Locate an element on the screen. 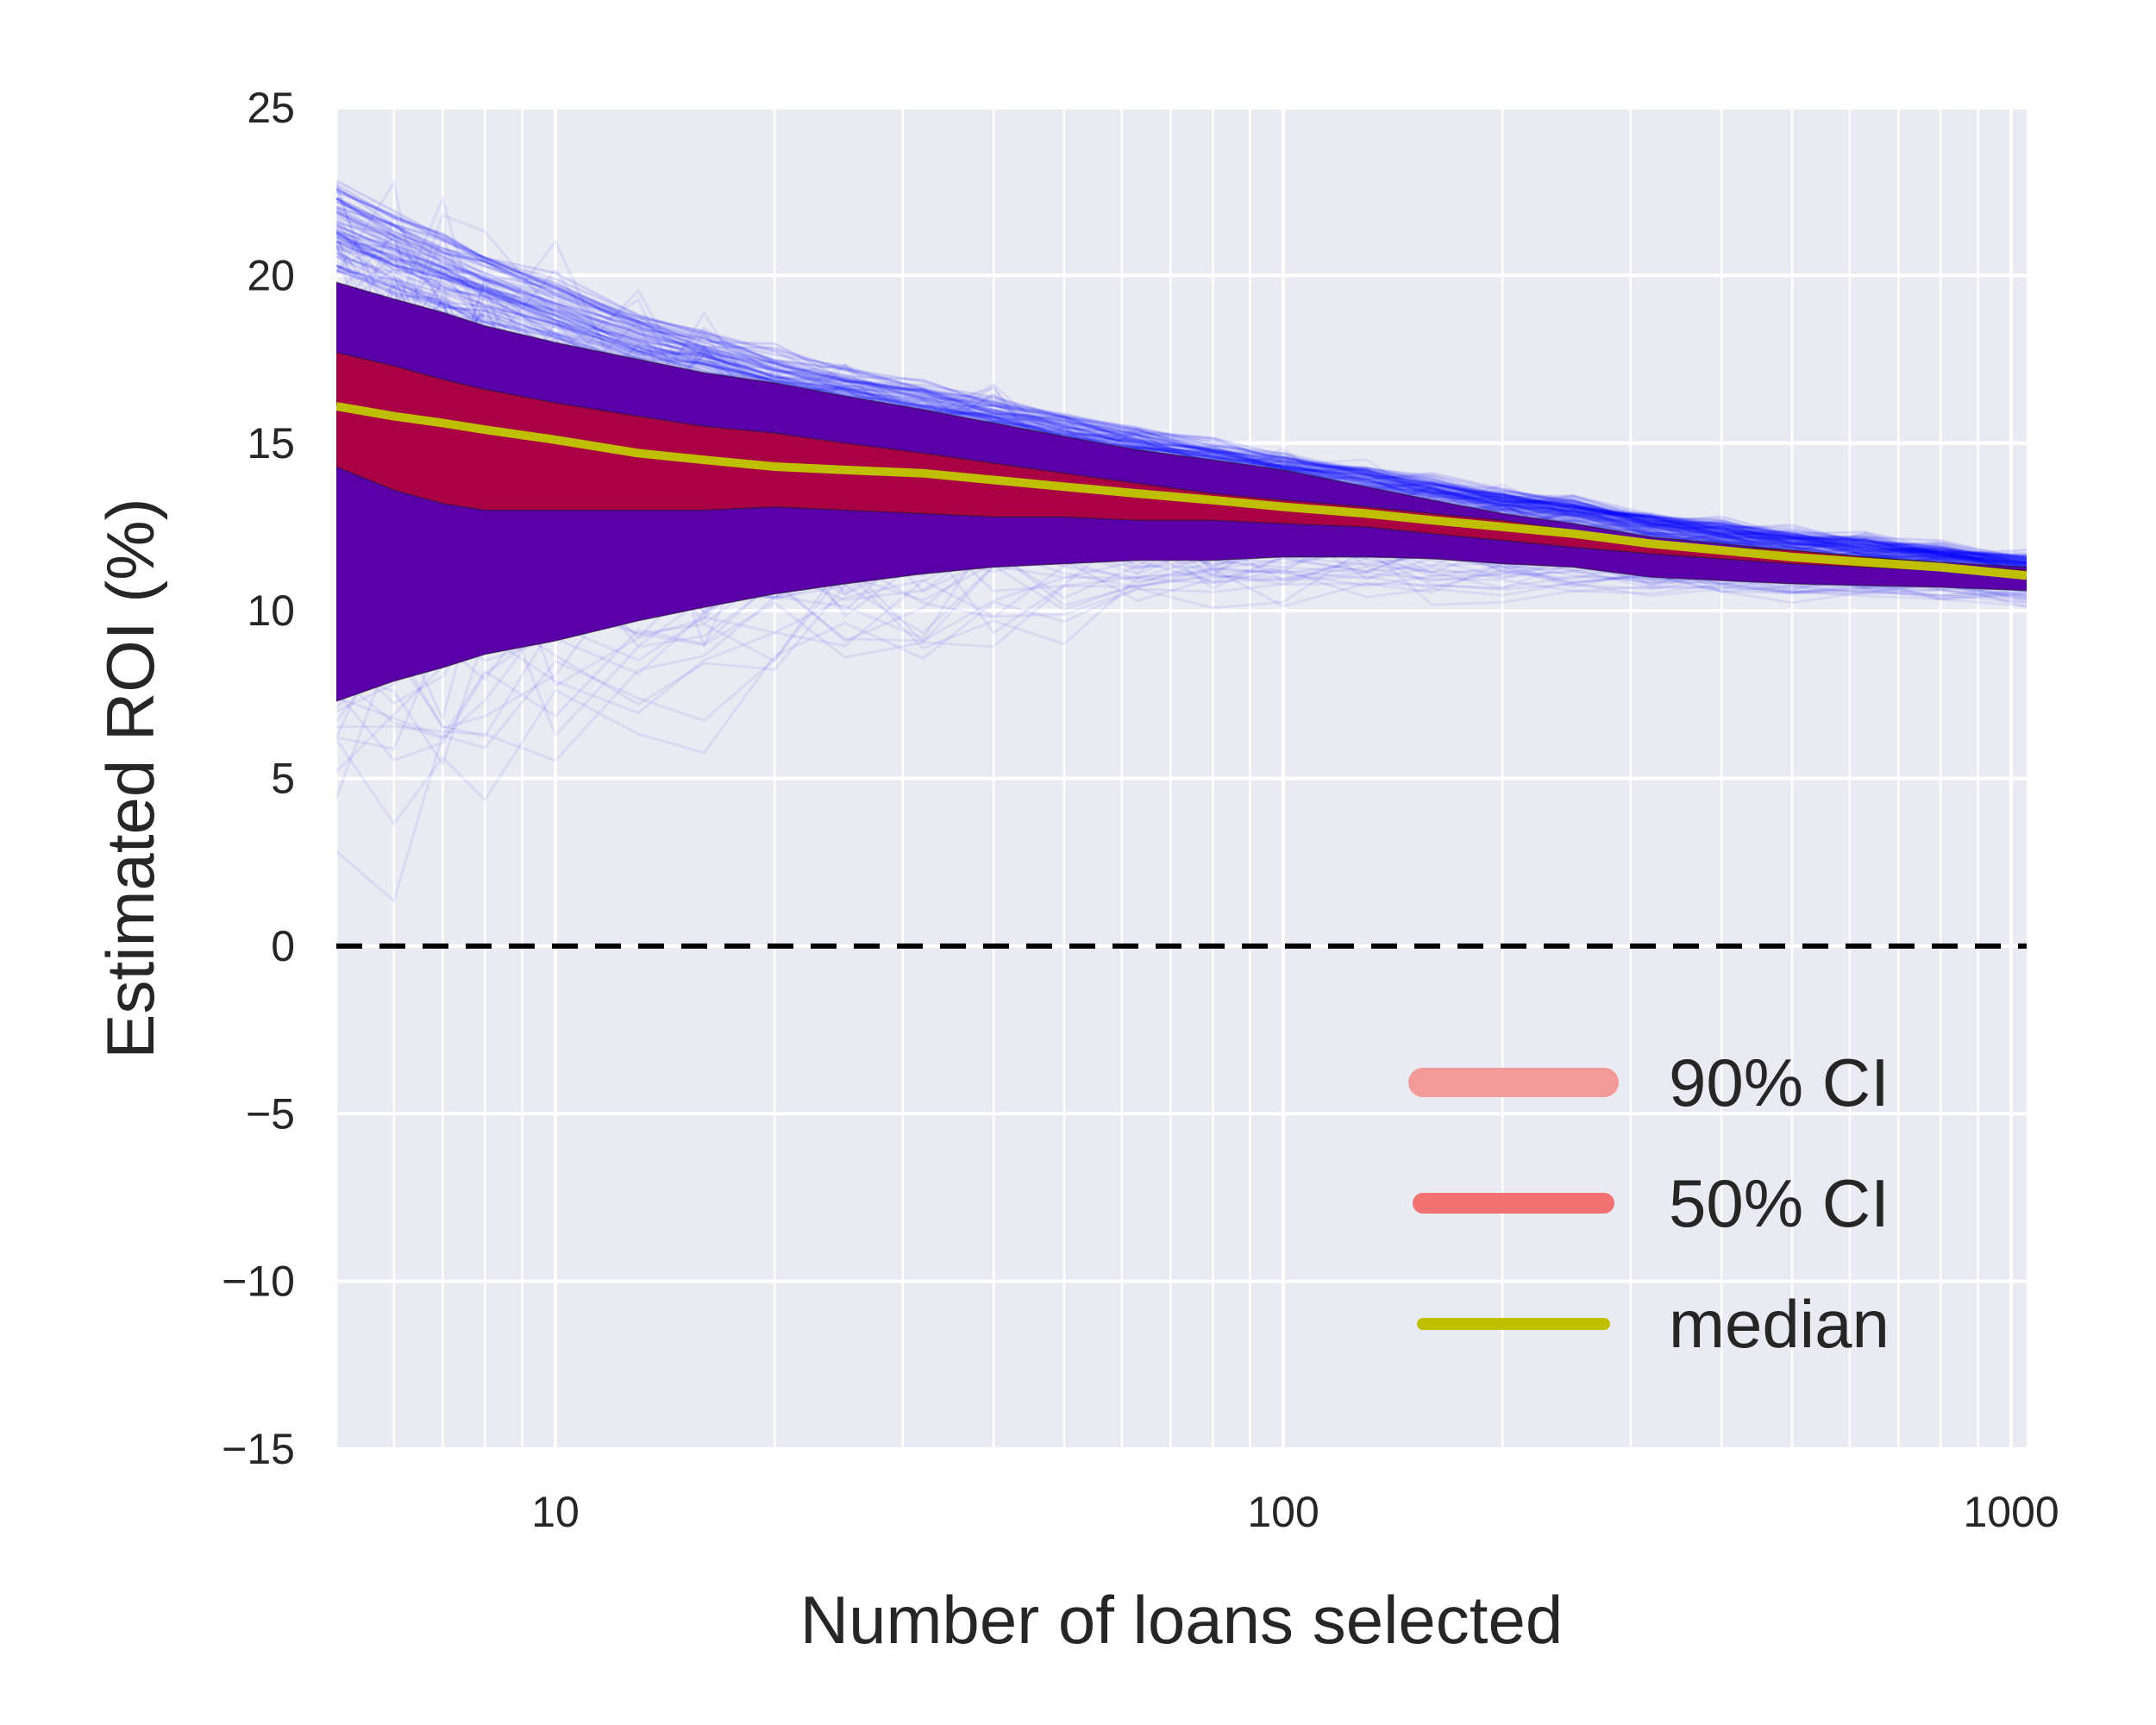  ci50-band is located at coordinates (1181, 466).